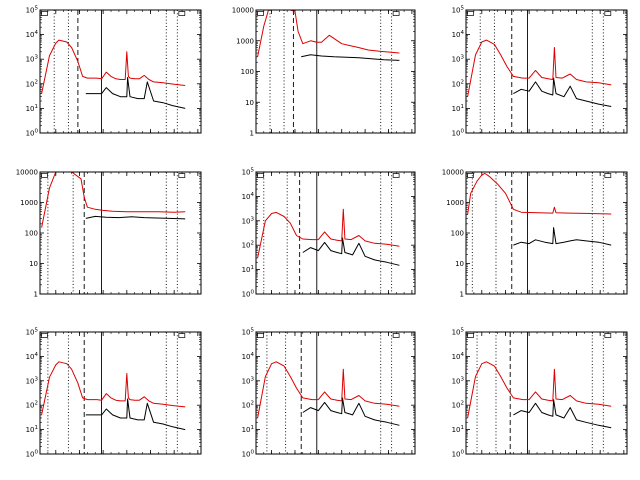 The height and width of the screenshot is (480, 640). I want to click on panel-det-6: 1 10 100 1000 10000, so click(535, 234).